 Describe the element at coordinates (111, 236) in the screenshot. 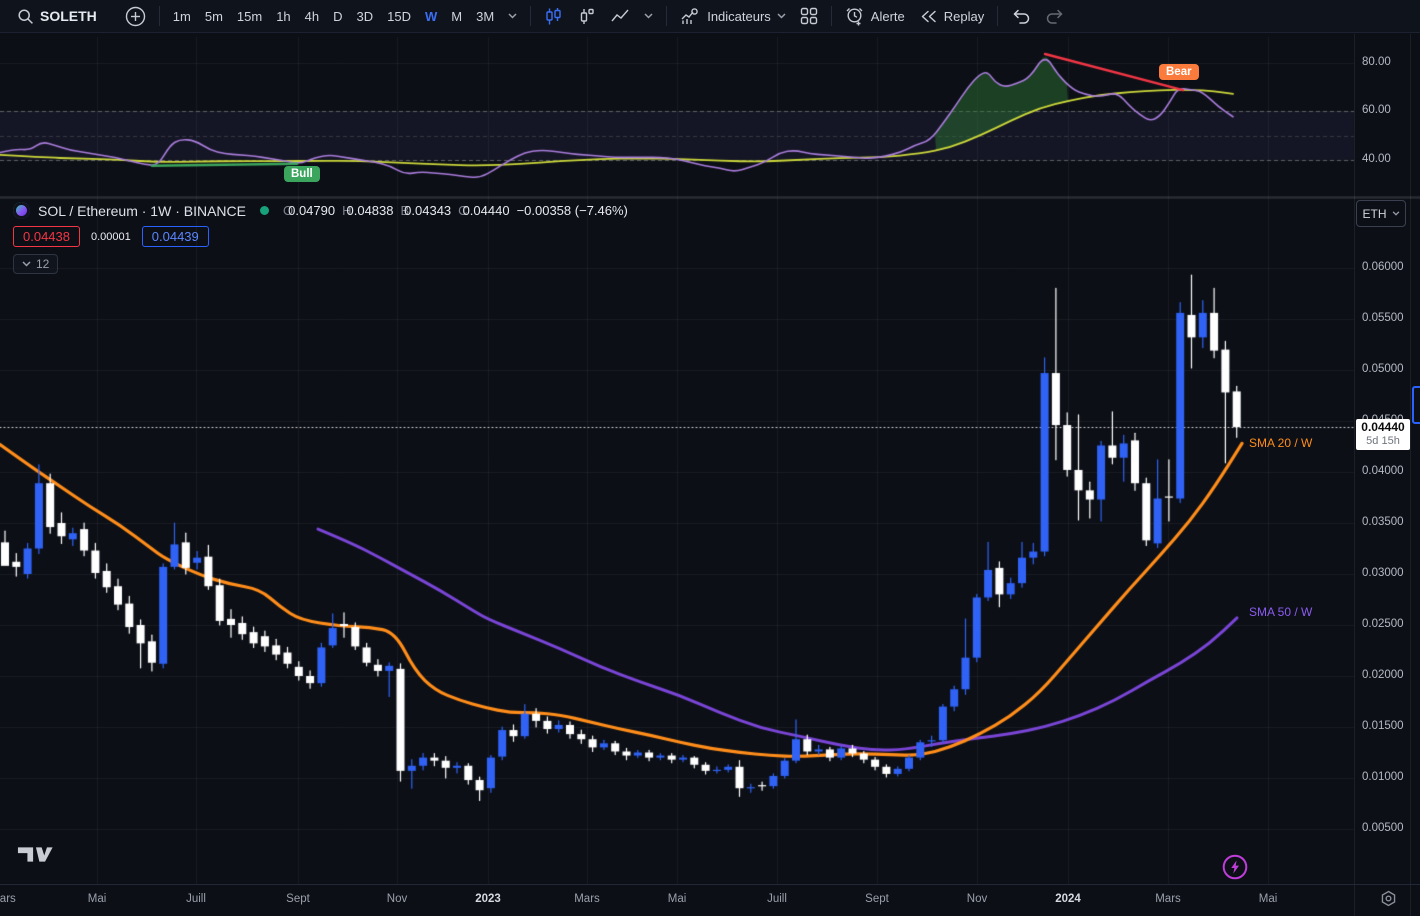

I see `spread-value: 0.00001` at that location.